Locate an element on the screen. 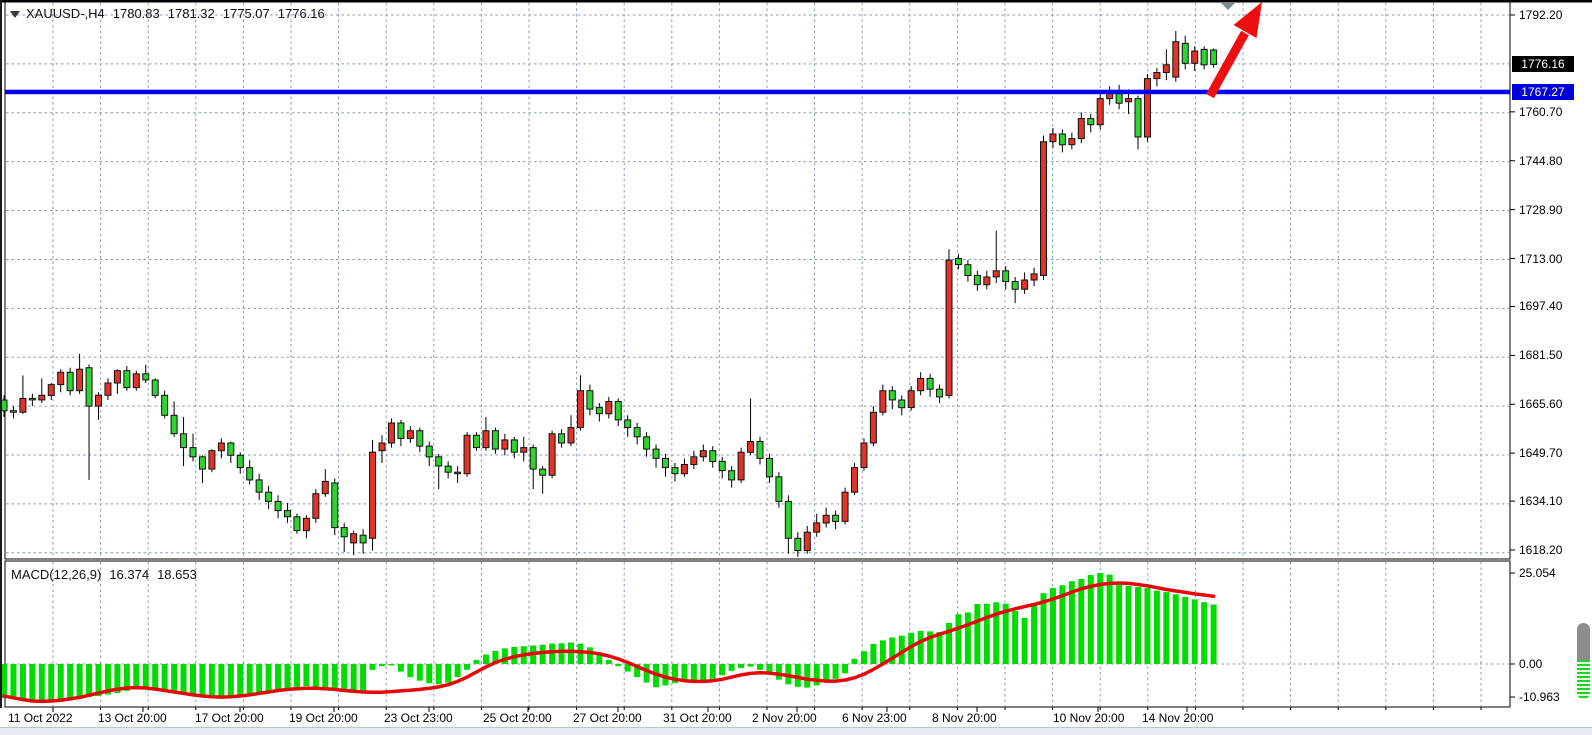 The width and height of the screenshot is (1592, 735). time-axis-label: 6 Nov 23:00 is located at coordinates (874, 718).